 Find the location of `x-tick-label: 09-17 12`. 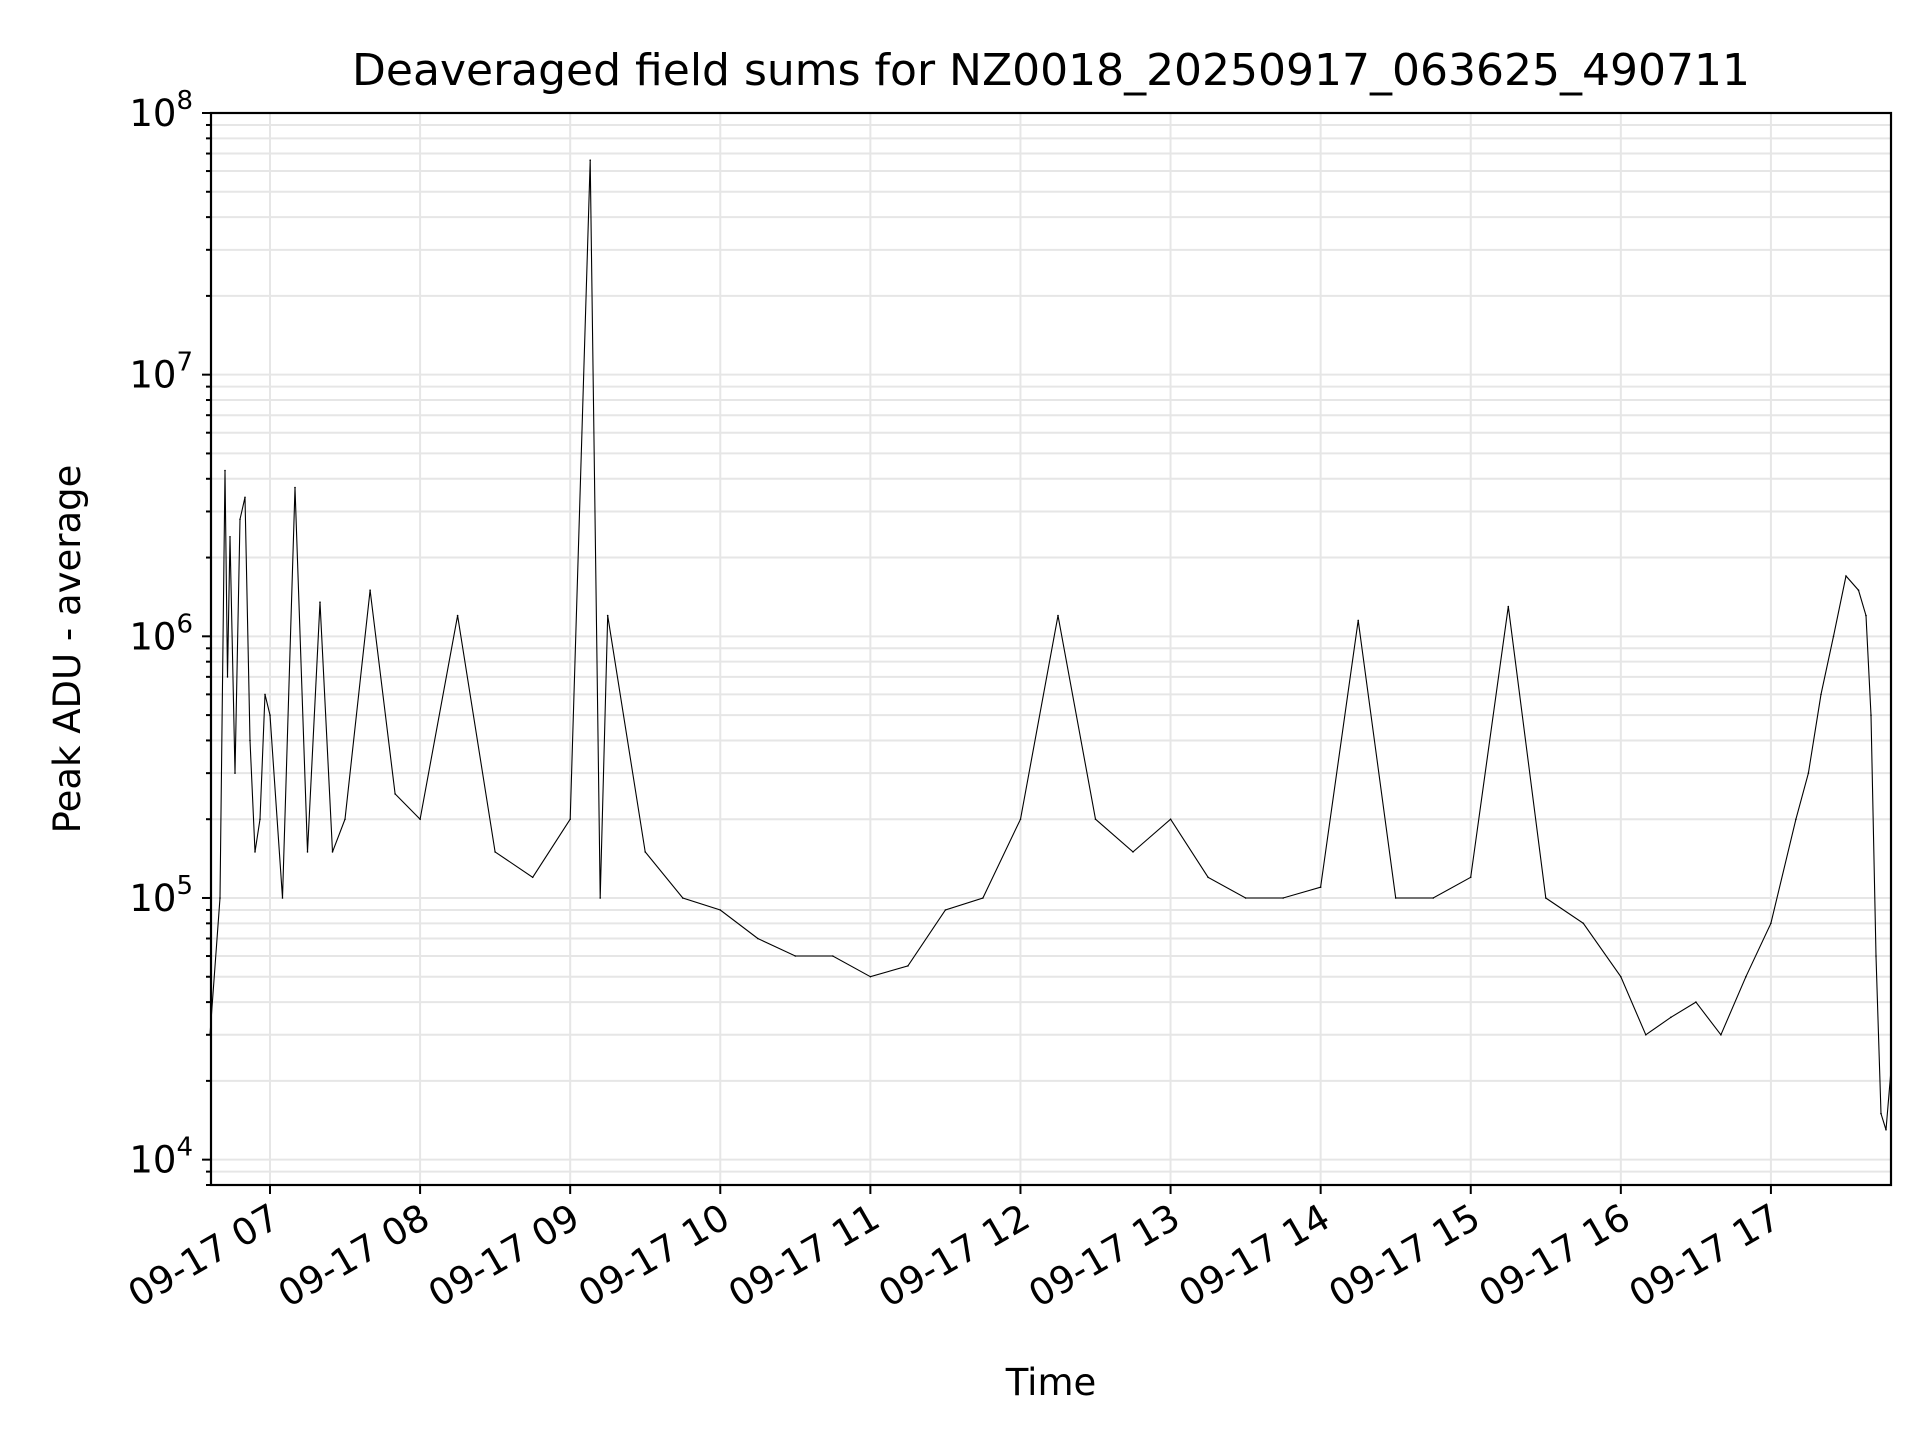

x-tick-label: 09-17 12 is located at coordinates (954, 1256).